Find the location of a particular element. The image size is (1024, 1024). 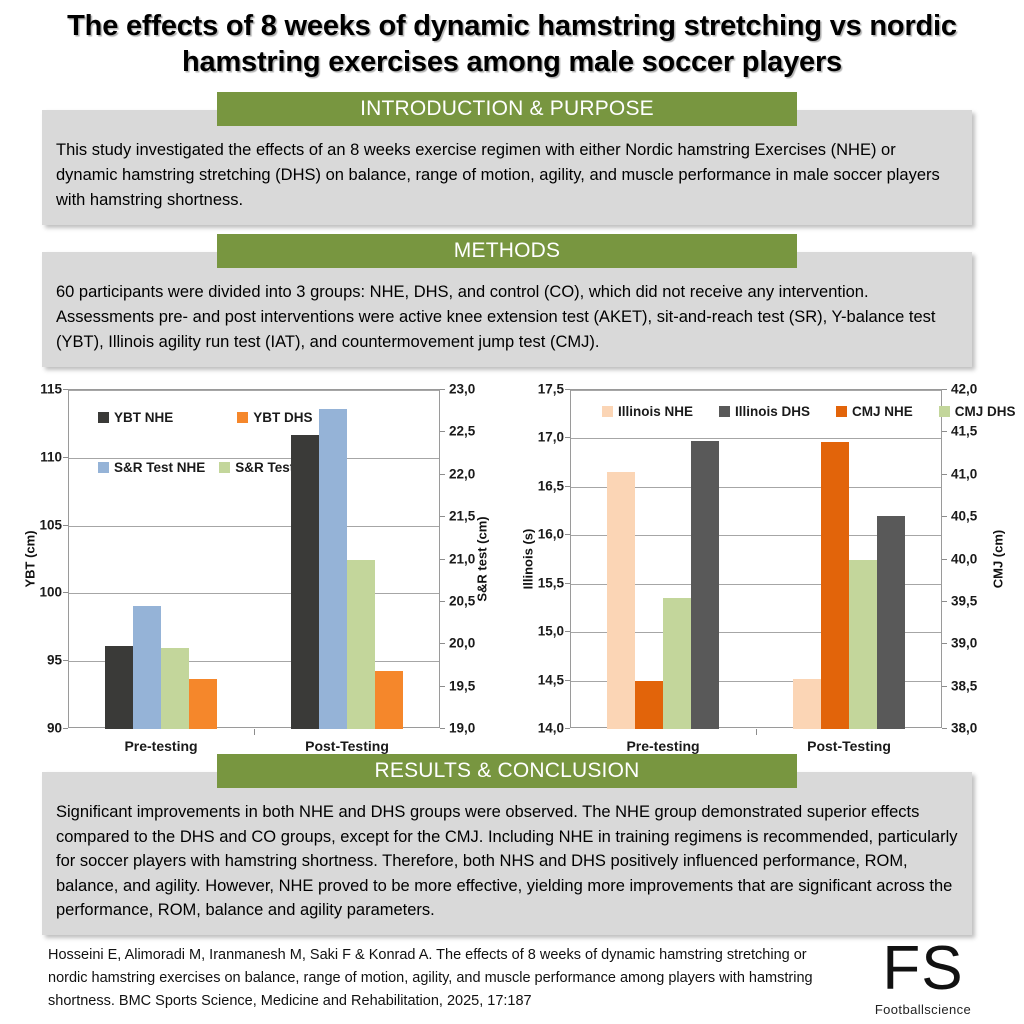

y-axis-left-tick-label: 14,0 is located at coordinates (550, 728).